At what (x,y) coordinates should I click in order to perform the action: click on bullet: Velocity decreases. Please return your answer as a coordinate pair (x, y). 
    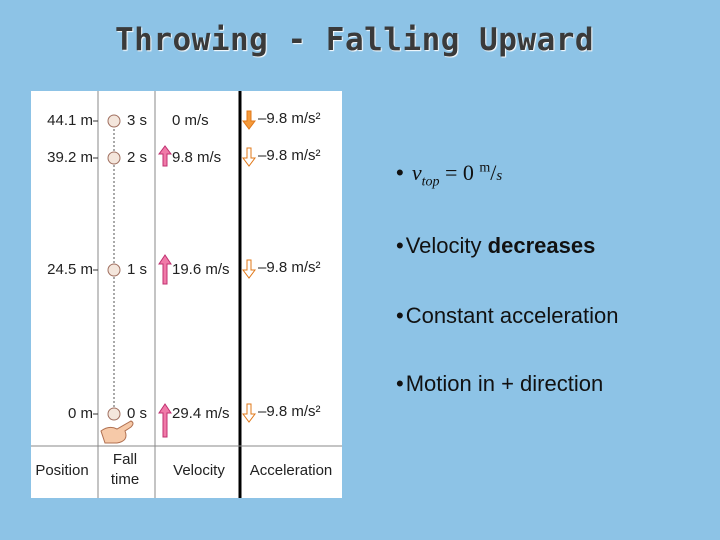
    Looking at the image, I should click on (496, 246).